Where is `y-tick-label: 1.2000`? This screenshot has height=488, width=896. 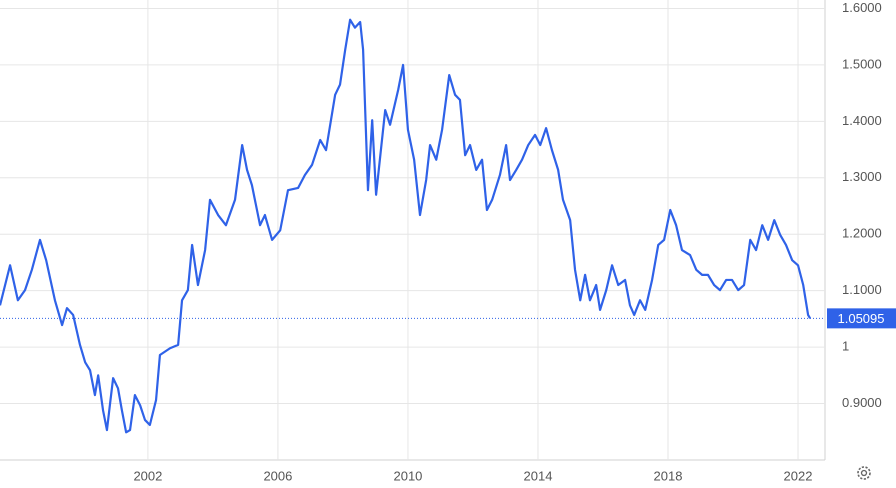 y-tick-label: 1.2000 is located at coordinates (862, 233).